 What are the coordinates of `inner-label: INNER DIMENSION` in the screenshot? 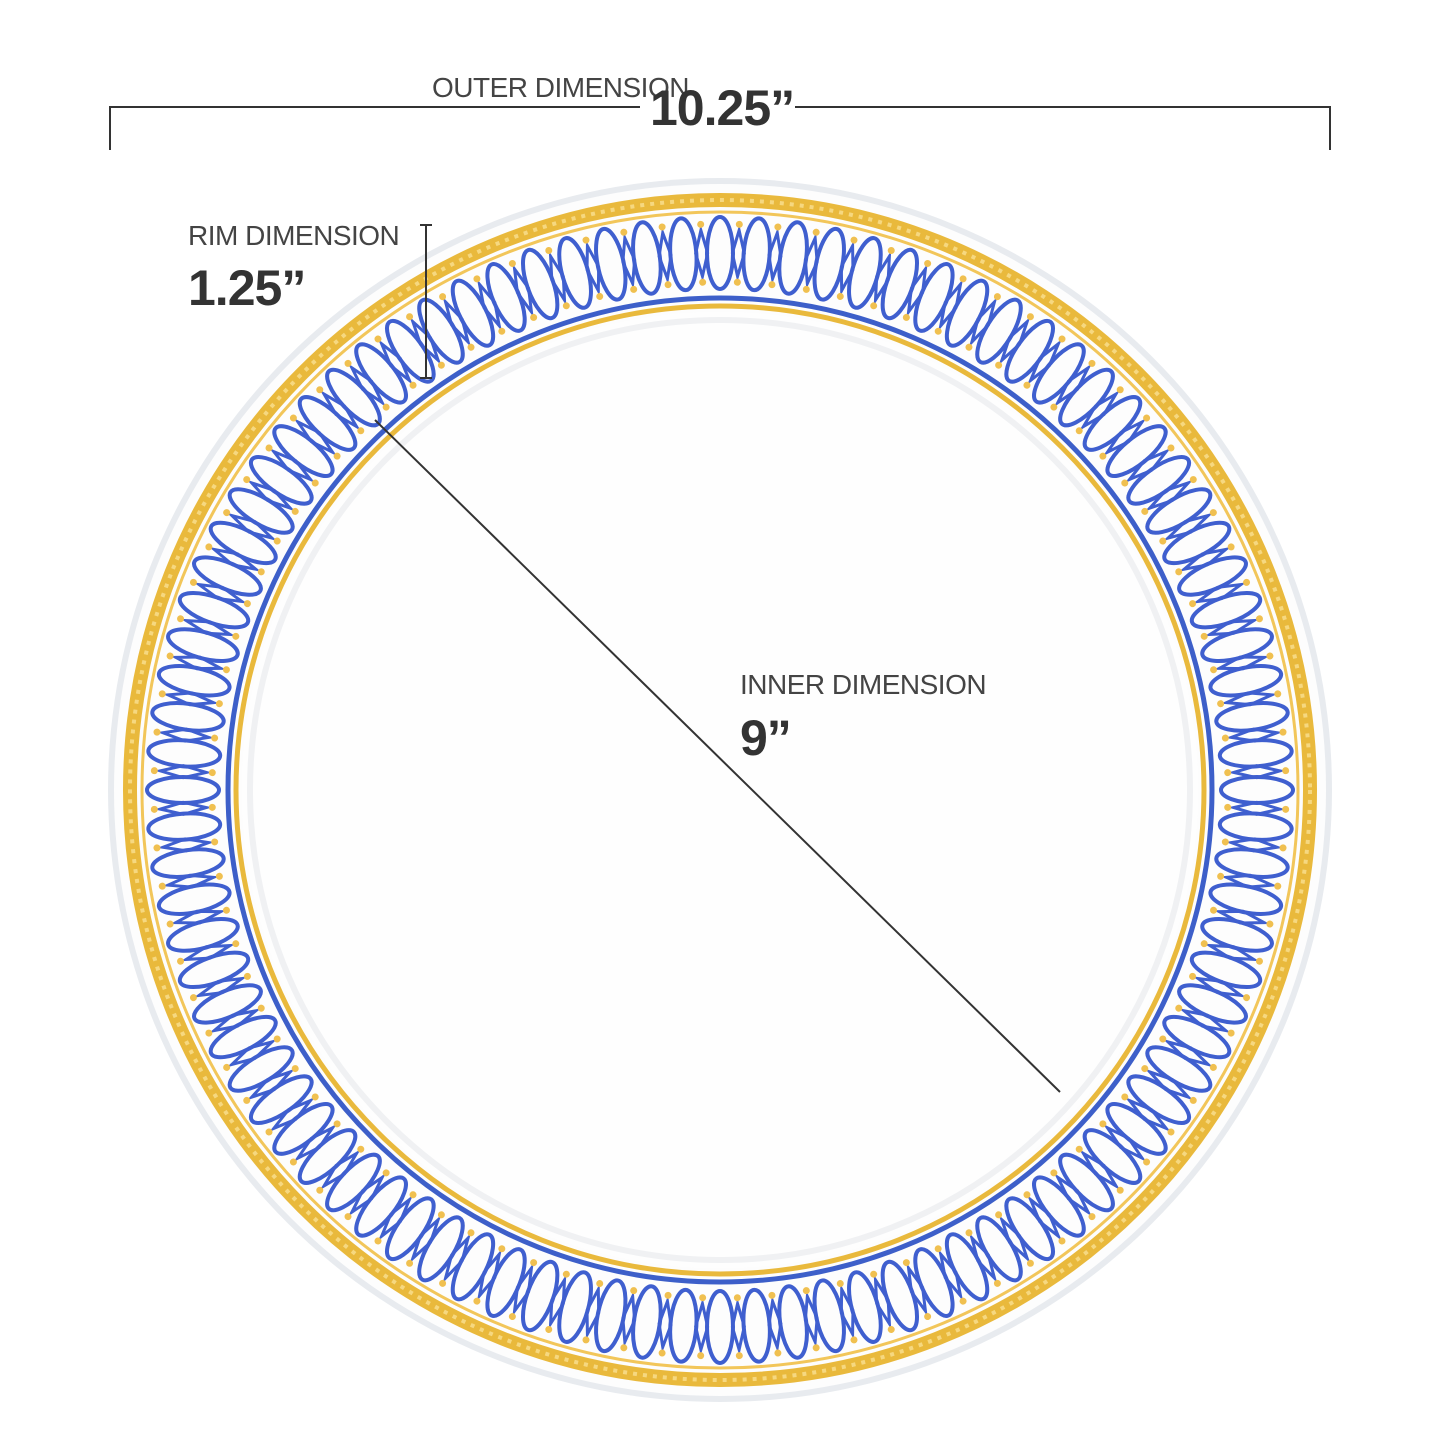 It's located at (863, 684).